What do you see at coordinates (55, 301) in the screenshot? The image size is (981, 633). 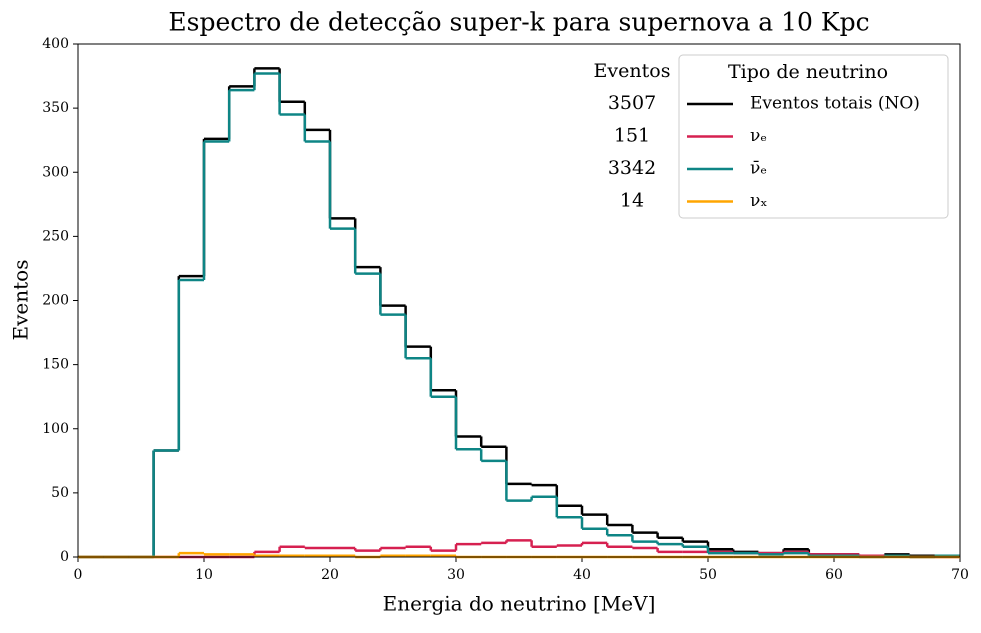 I see `y-tick-label: 200` at bounding box center [55, 301].